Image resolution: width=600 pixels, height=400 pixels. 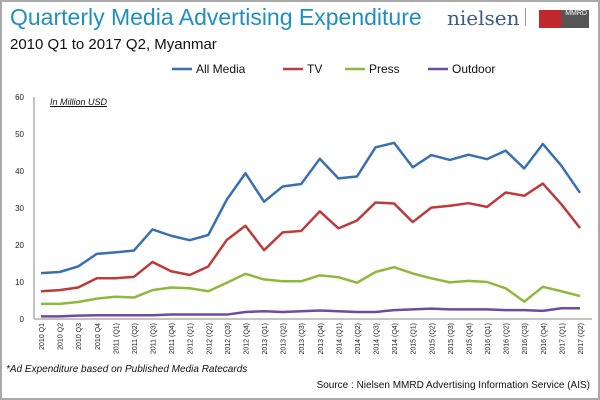 I want to click on x-tick-label: 2010 Q3, so click(x=79, y=336).